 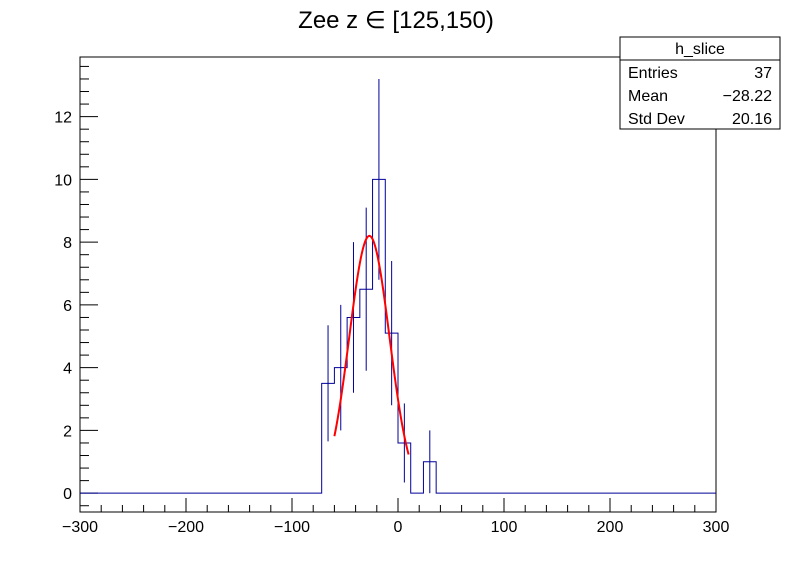 I want to click on x-tick-label: 300, so click(x=716, y=527).